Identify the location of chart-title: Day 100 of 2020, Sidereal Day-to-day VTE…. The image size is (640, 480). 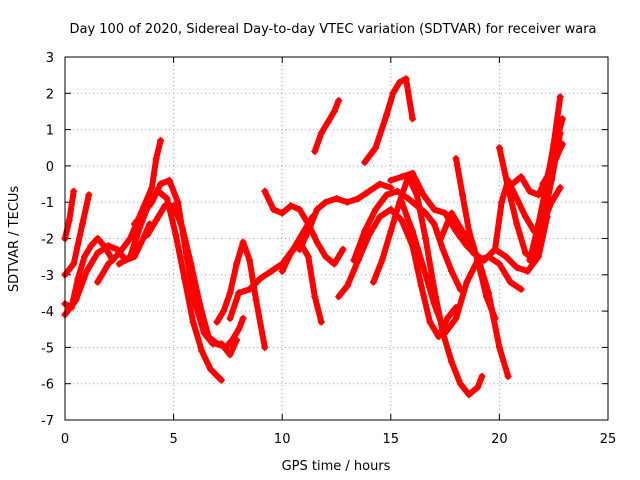
(332, 29).